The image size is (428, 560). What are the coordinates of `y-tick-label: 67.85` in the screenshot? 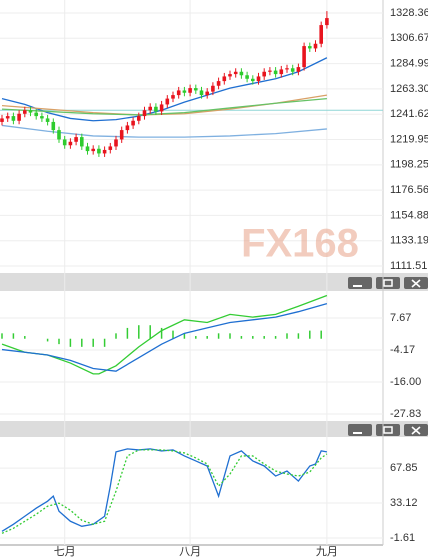 It's located at (404, 468).